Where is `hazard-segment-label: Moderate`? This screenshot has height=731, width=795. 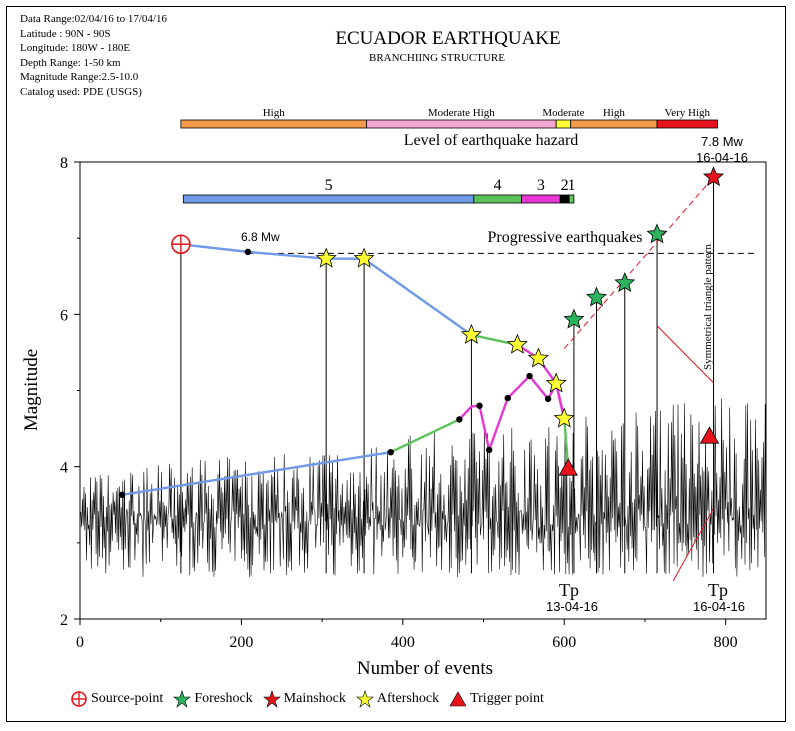 hazard-segment-label: Moderate is located at coordinates (563, 113).